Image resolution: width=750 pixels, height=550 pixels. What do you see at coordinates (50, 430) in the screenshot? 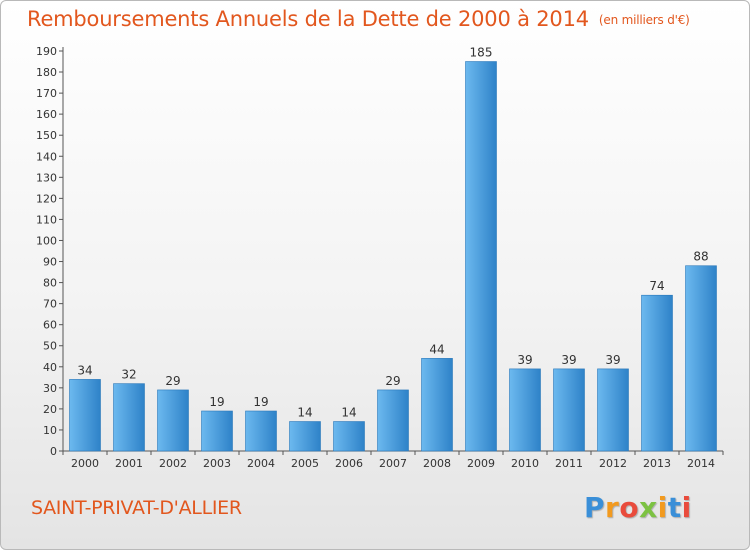
I see `y-tick-label: 10` at bounding box center [50, 430].